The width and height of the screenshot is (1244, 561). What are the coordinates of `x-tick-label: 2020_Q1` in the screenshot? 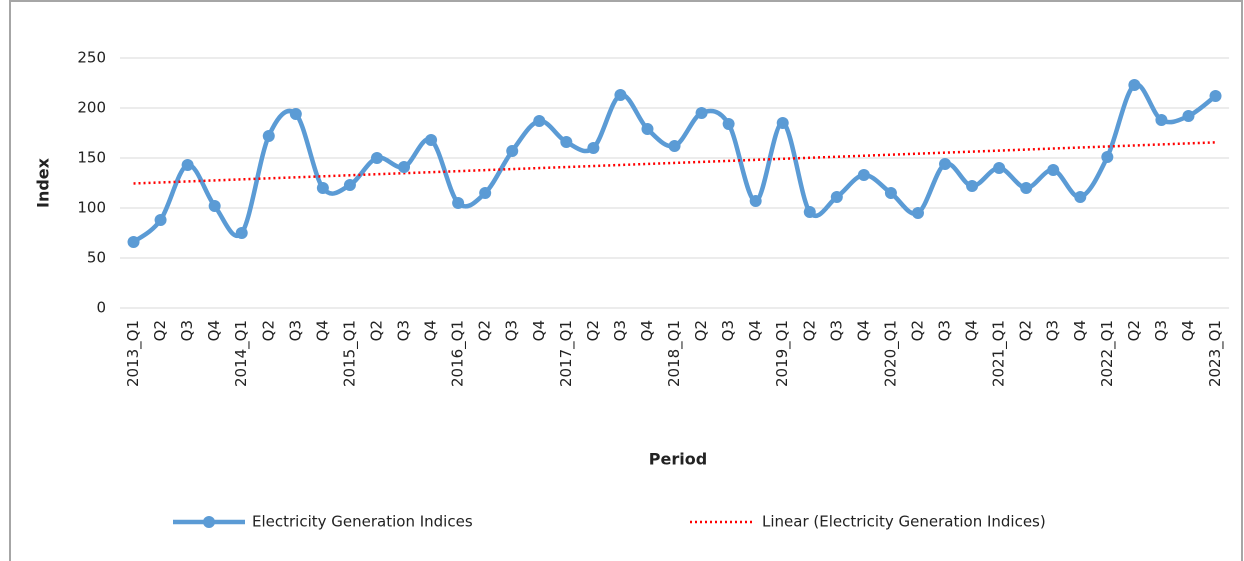 It's located at (890, 353).